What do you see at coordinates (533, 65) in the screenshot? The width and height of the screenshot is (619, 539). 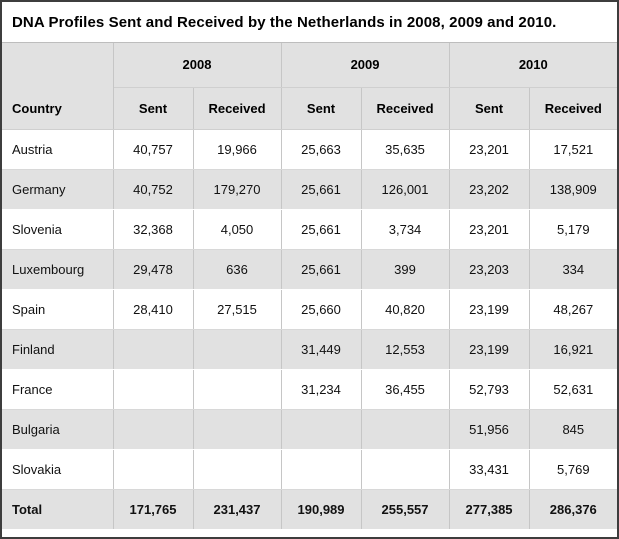 I see `year-header-2010: 2010` at bounding box center [533, 65].